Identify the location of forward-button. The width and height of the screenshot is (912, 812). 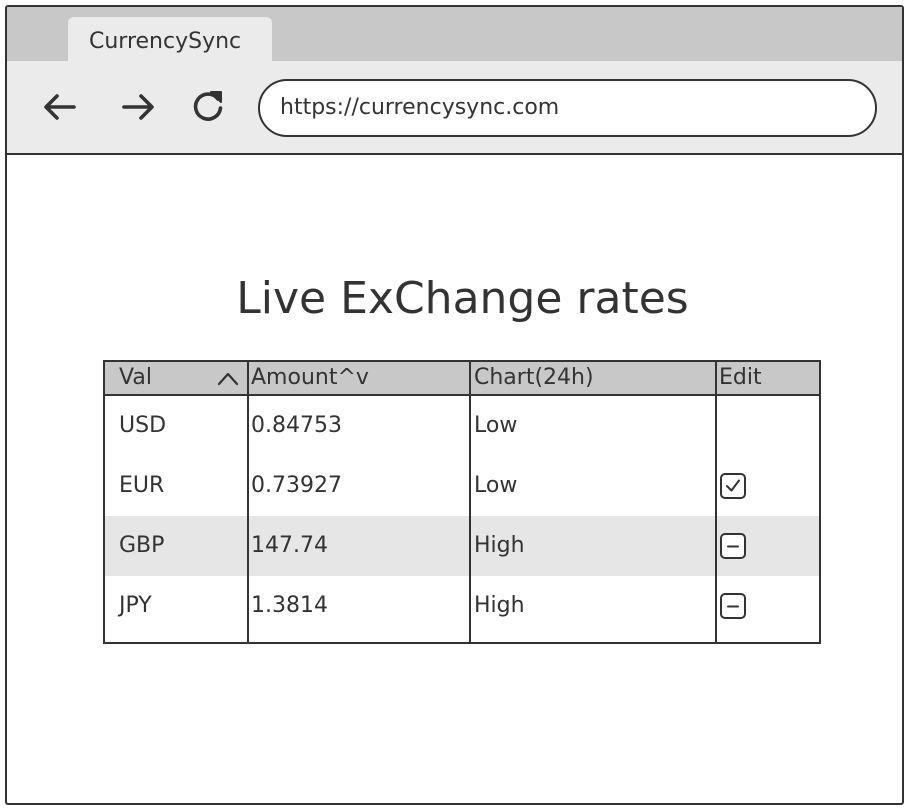
(138, 107).